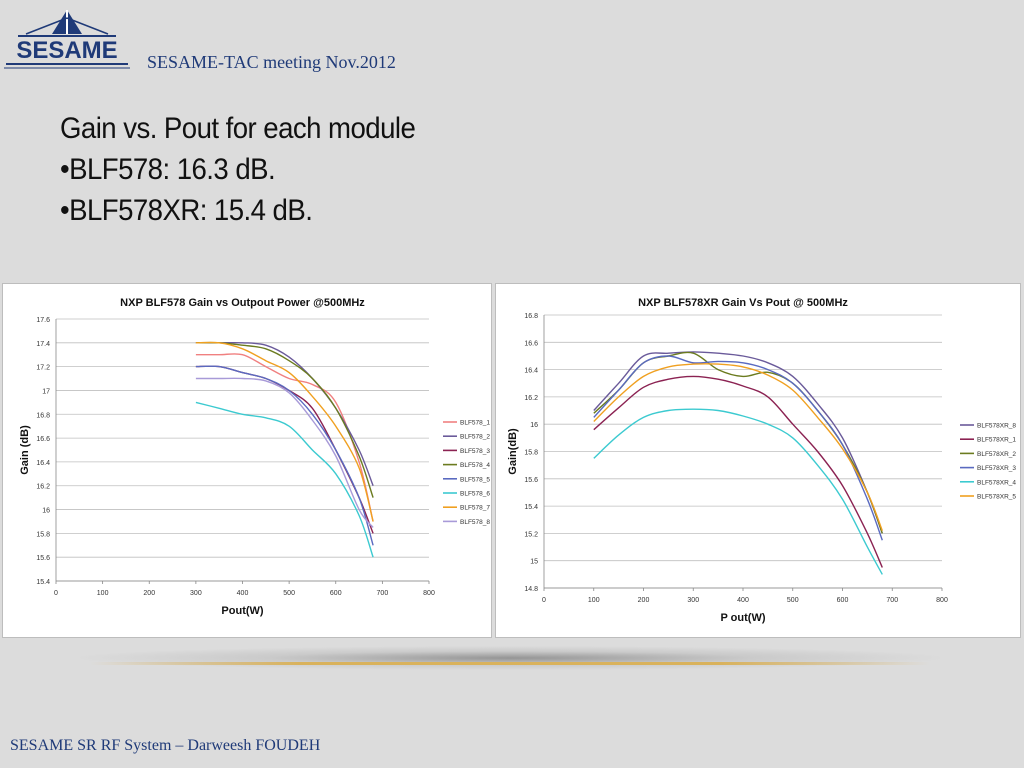 This screenshot has height=768, width=1024. I want to click on legend-label: BLF578XR_2, so click(996, 454).